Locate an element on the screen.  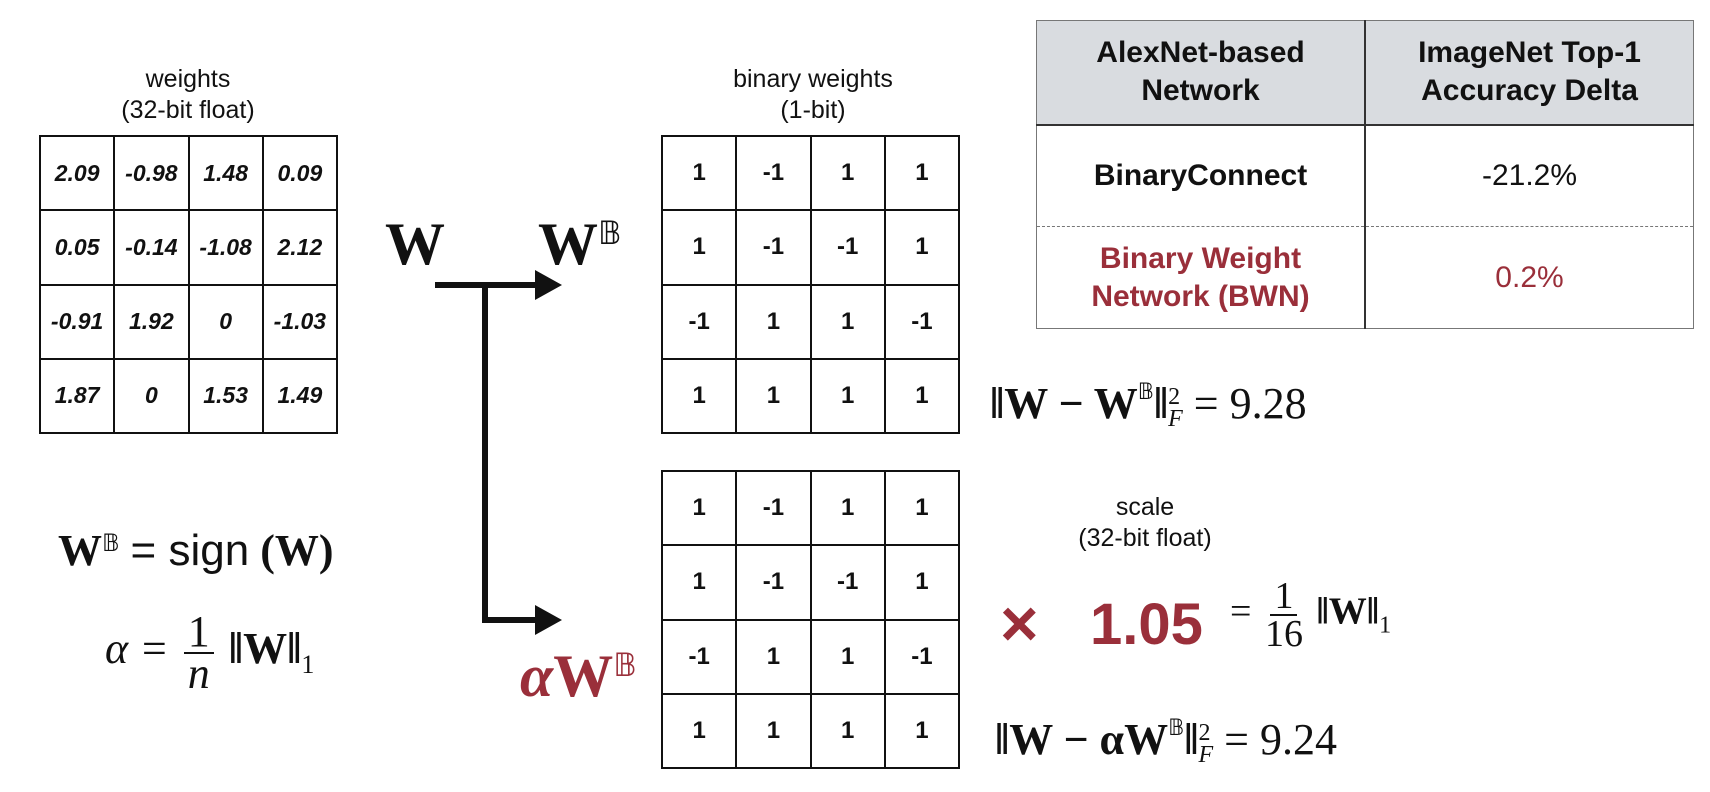
w-symbol: W is located at coordinates (415, 244).